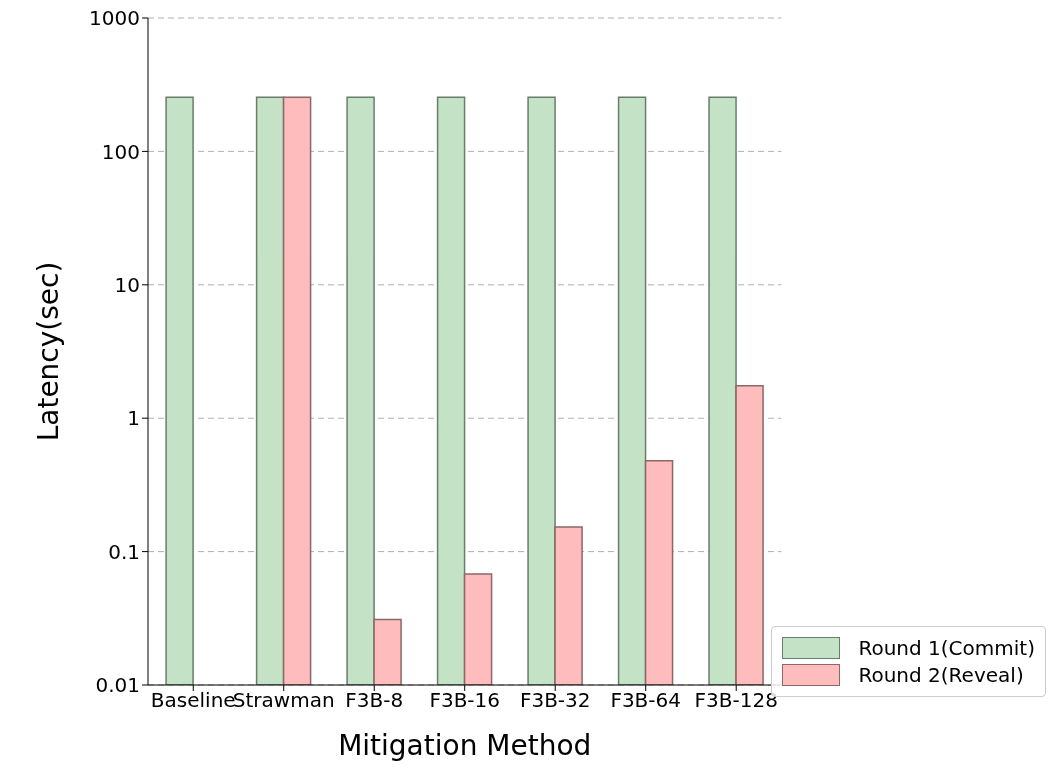  I want to click on y-tick-label: 10, so click(127, 284).